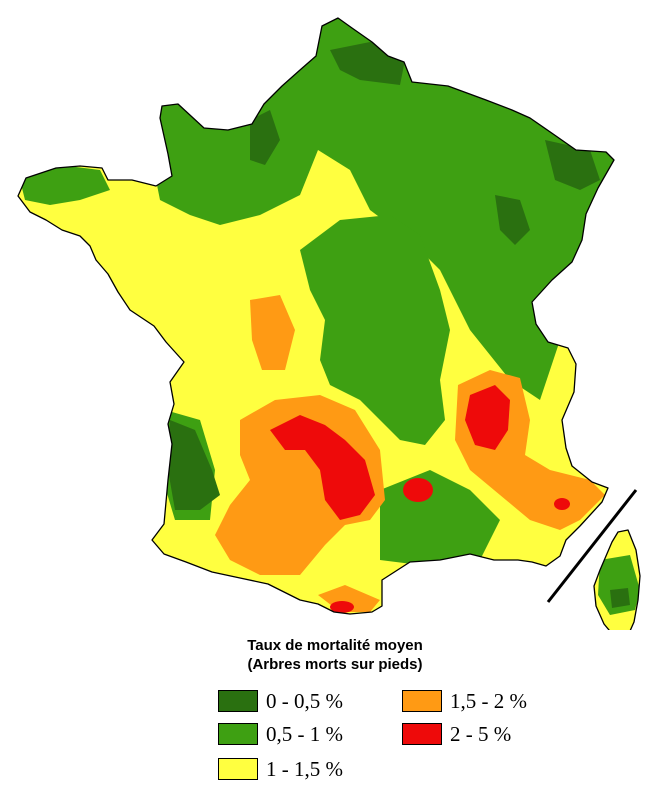 The image size is (659, 800). Describe the element at coordinates (272, 332) in the screenshot. I see `zone-center-orange` at that location.